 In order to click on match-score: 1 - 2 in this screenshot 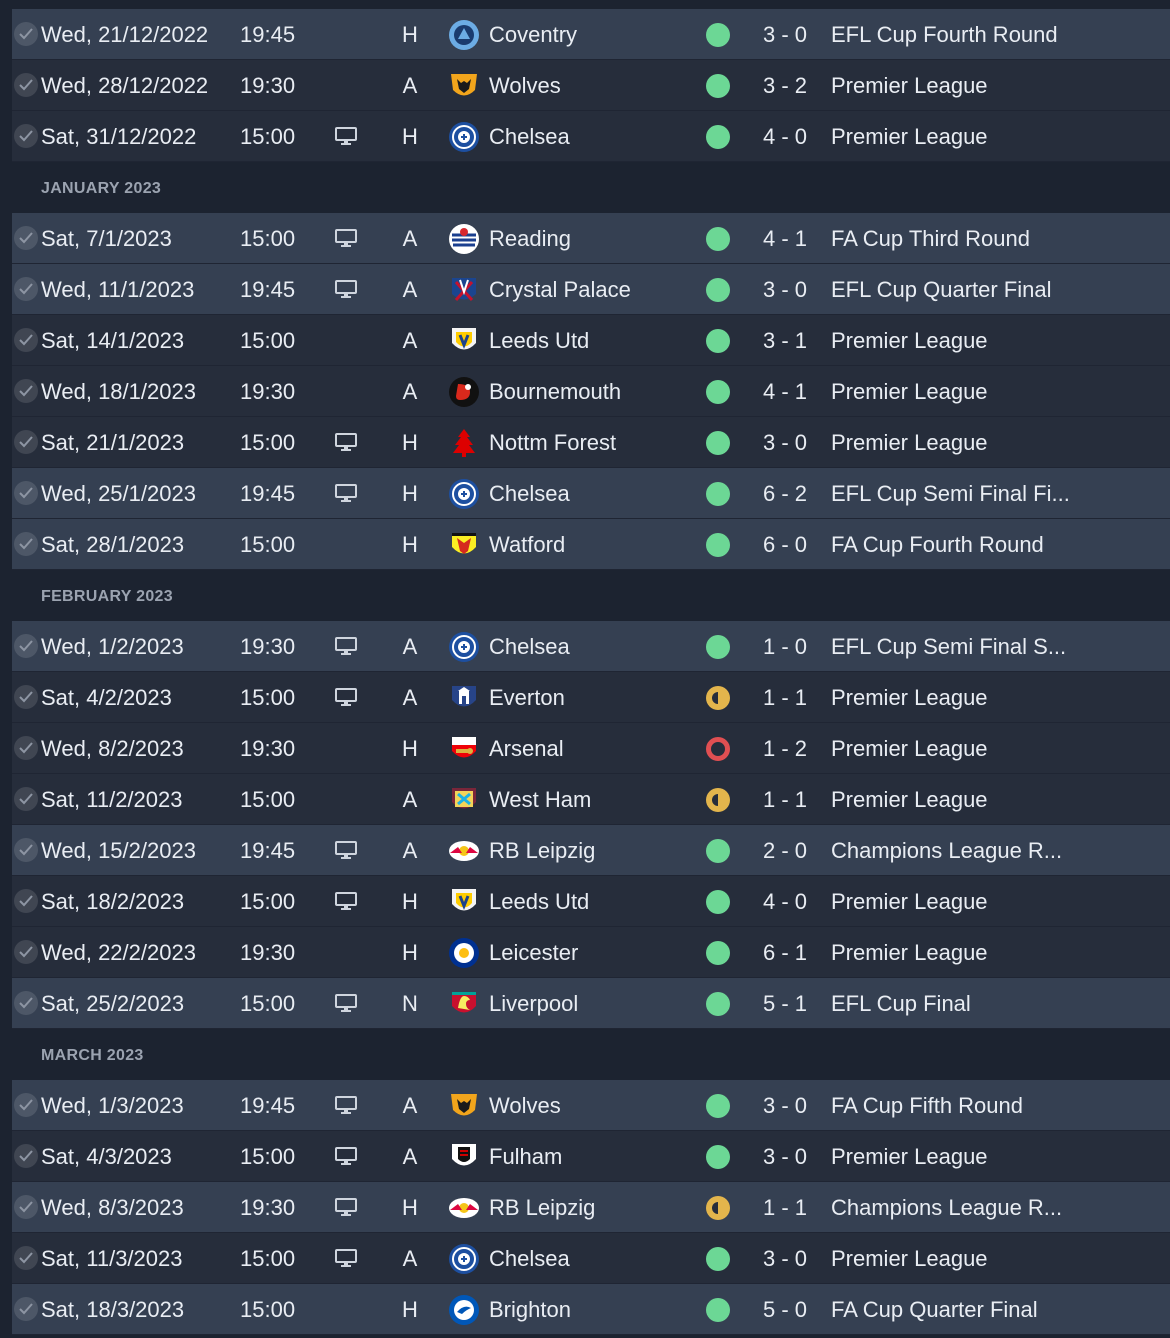, I will do `click(785, 748)`.